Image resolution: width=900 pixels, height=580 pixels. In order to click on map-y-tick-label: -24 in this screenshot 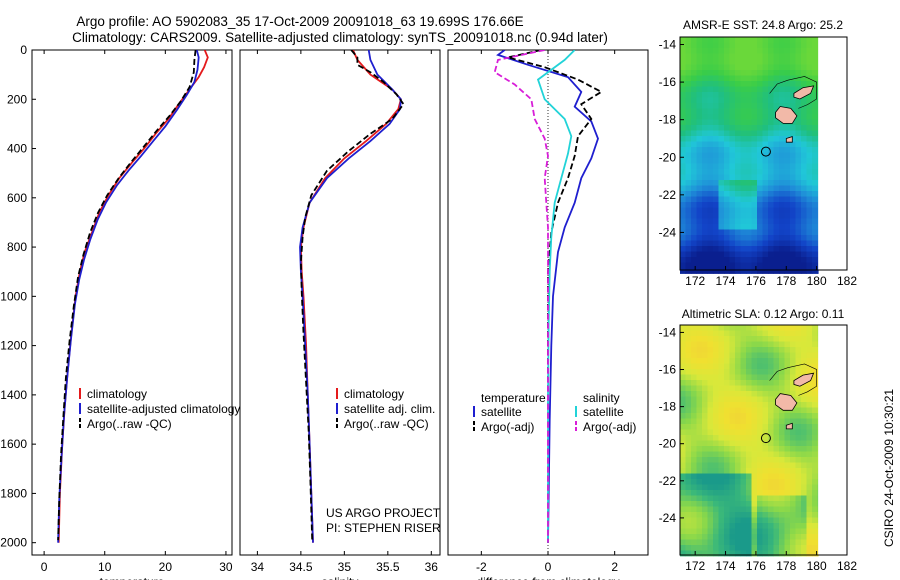, I will do `click(668, 518)`.